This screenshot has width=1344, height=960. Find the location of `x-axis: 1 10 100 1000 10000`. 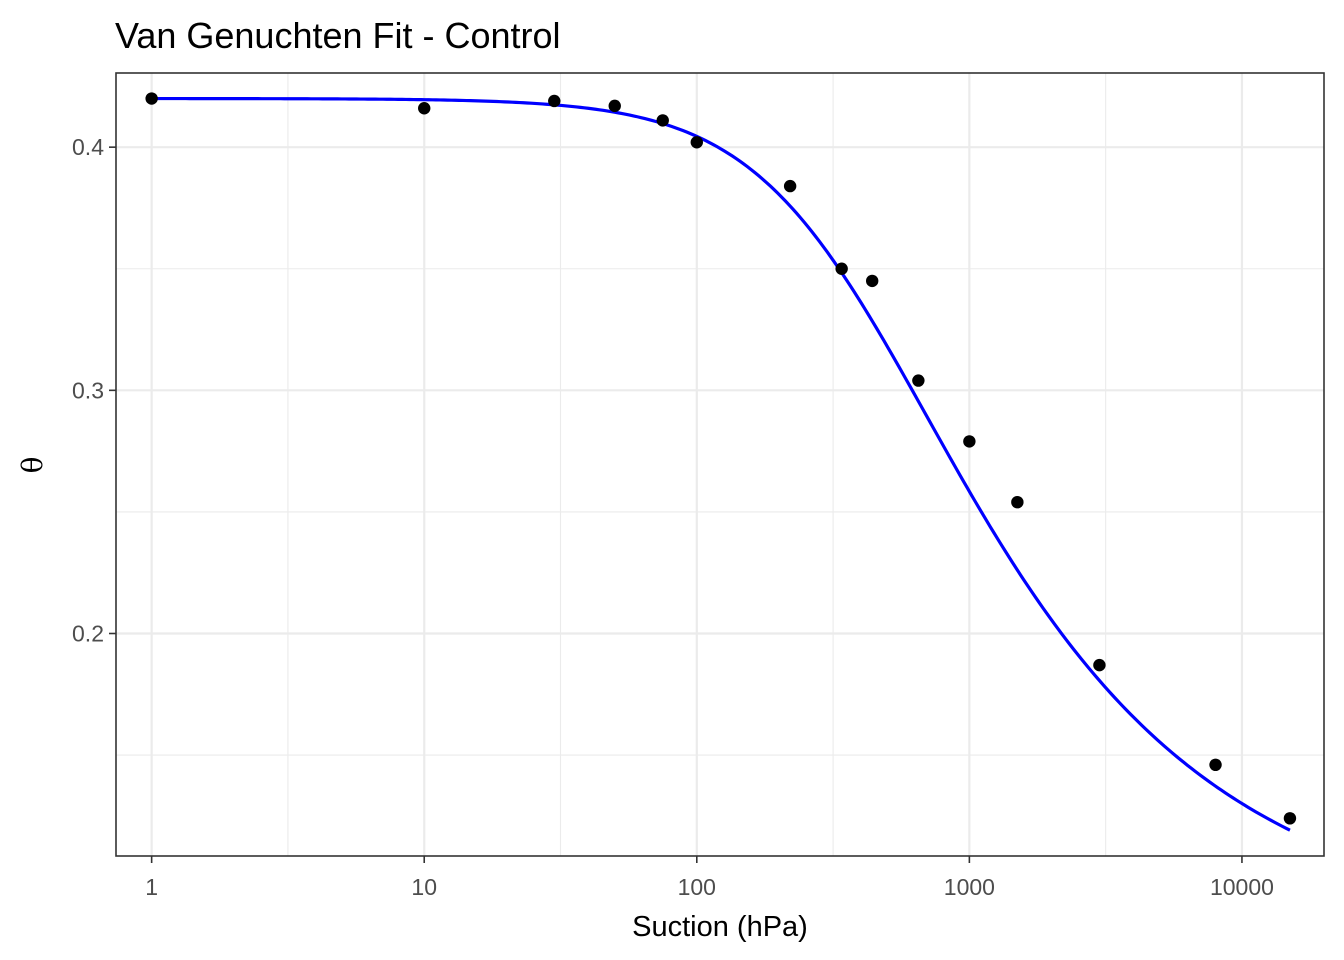

x-axis: 1 10 100 1000 10000 is located at coordinates (709, 878).